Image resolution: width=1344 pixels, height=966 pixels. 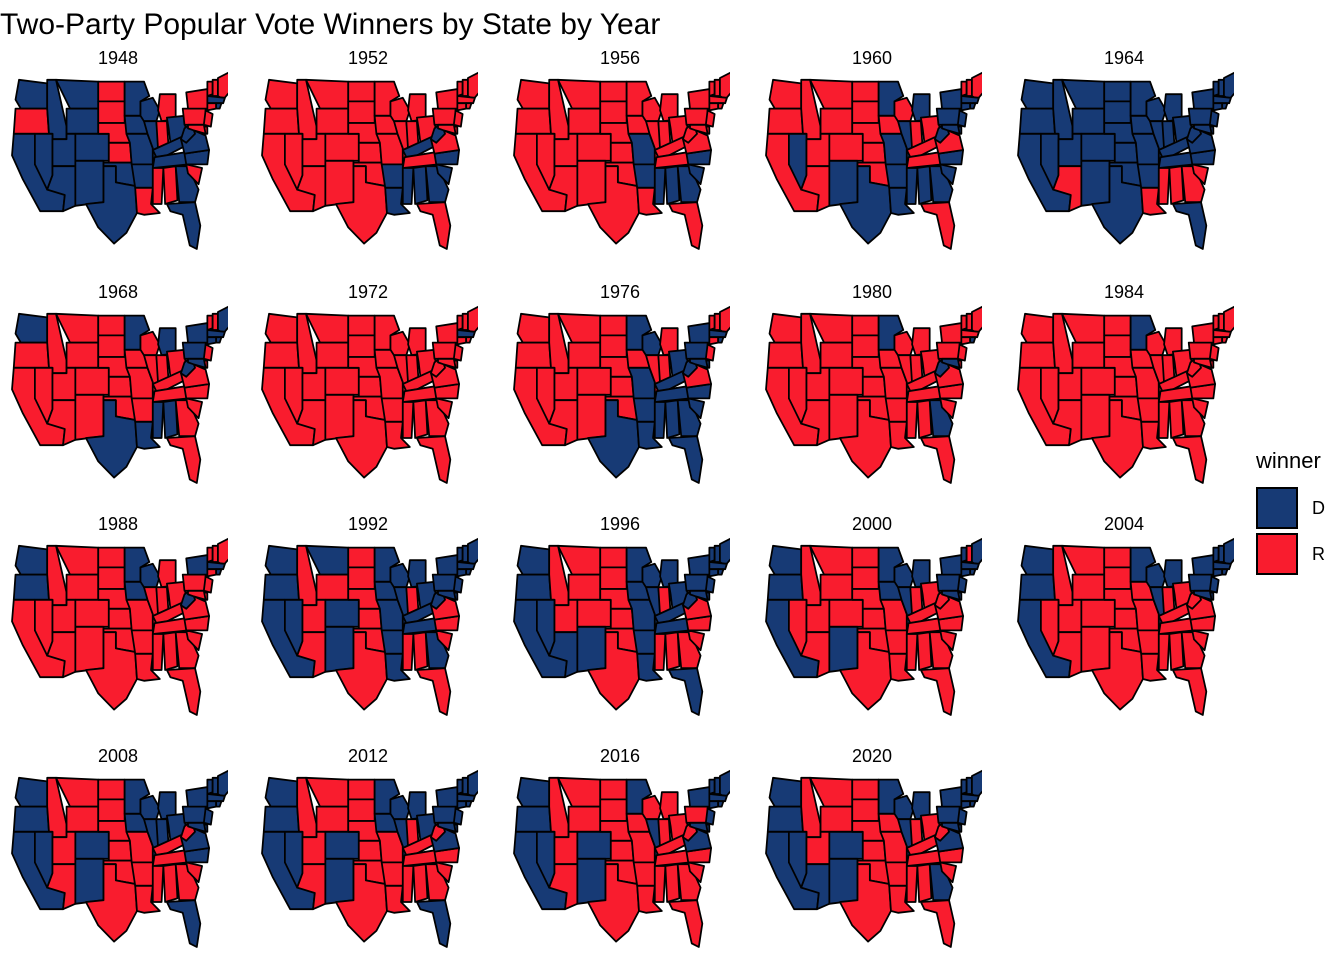 I want to click on facet-2016: 2016, so click(x=625, y=856).